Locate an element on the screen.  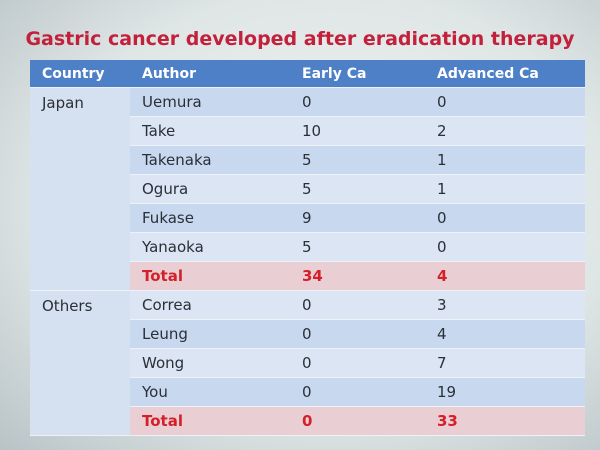
country-cell: Japan is located at coordinates (80, 189).